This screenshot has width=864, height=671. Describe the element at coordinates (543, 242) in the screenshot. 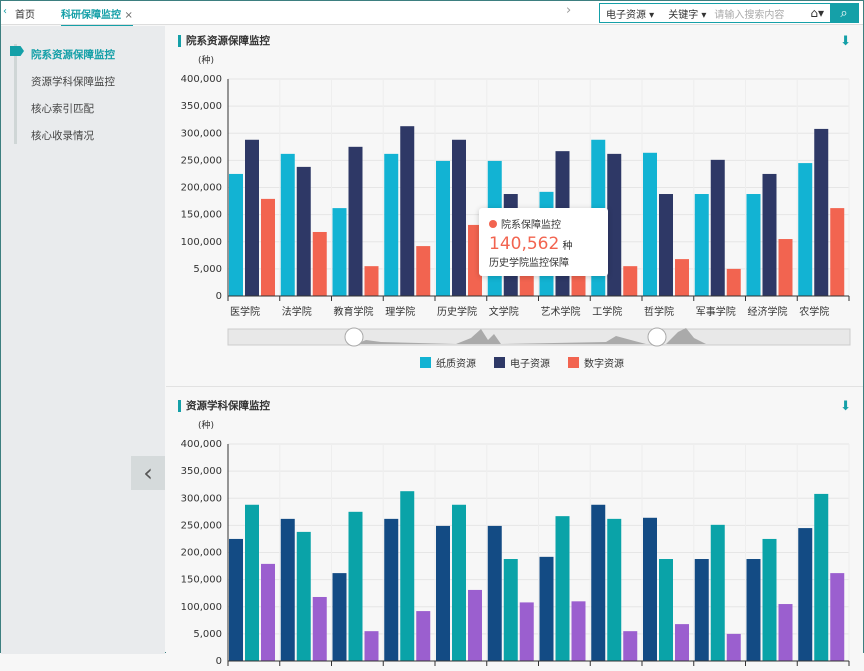

I see `chart-tooltip: 院系保障监控 140,562 种 历史学院监控保障` at that location.